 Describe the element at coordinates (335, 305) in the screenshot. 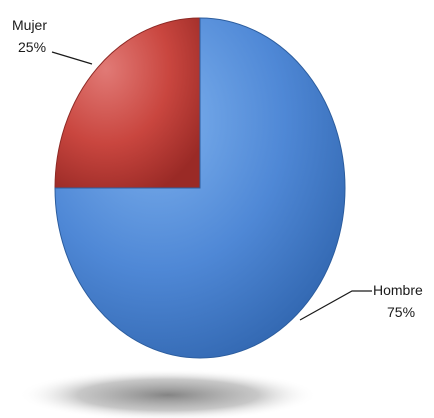

I see `leader-line-hombre` at that location.